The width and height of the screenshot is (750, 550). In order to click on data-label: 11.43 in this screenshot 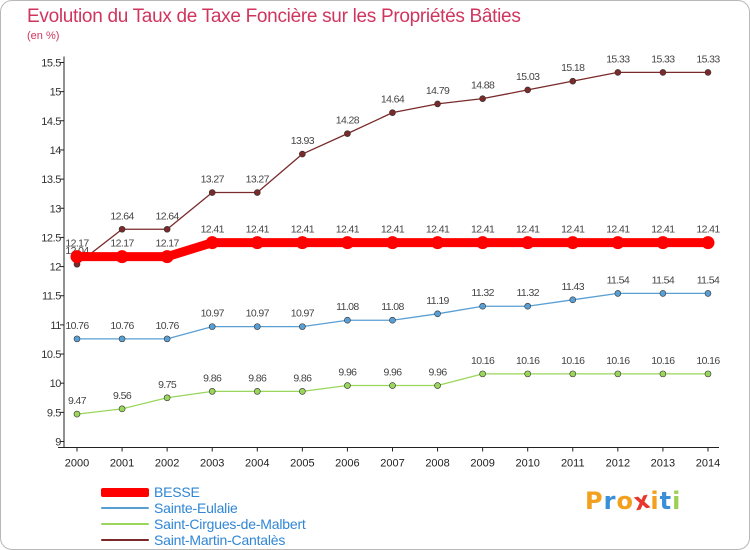, I will do `click(573, 287)`.